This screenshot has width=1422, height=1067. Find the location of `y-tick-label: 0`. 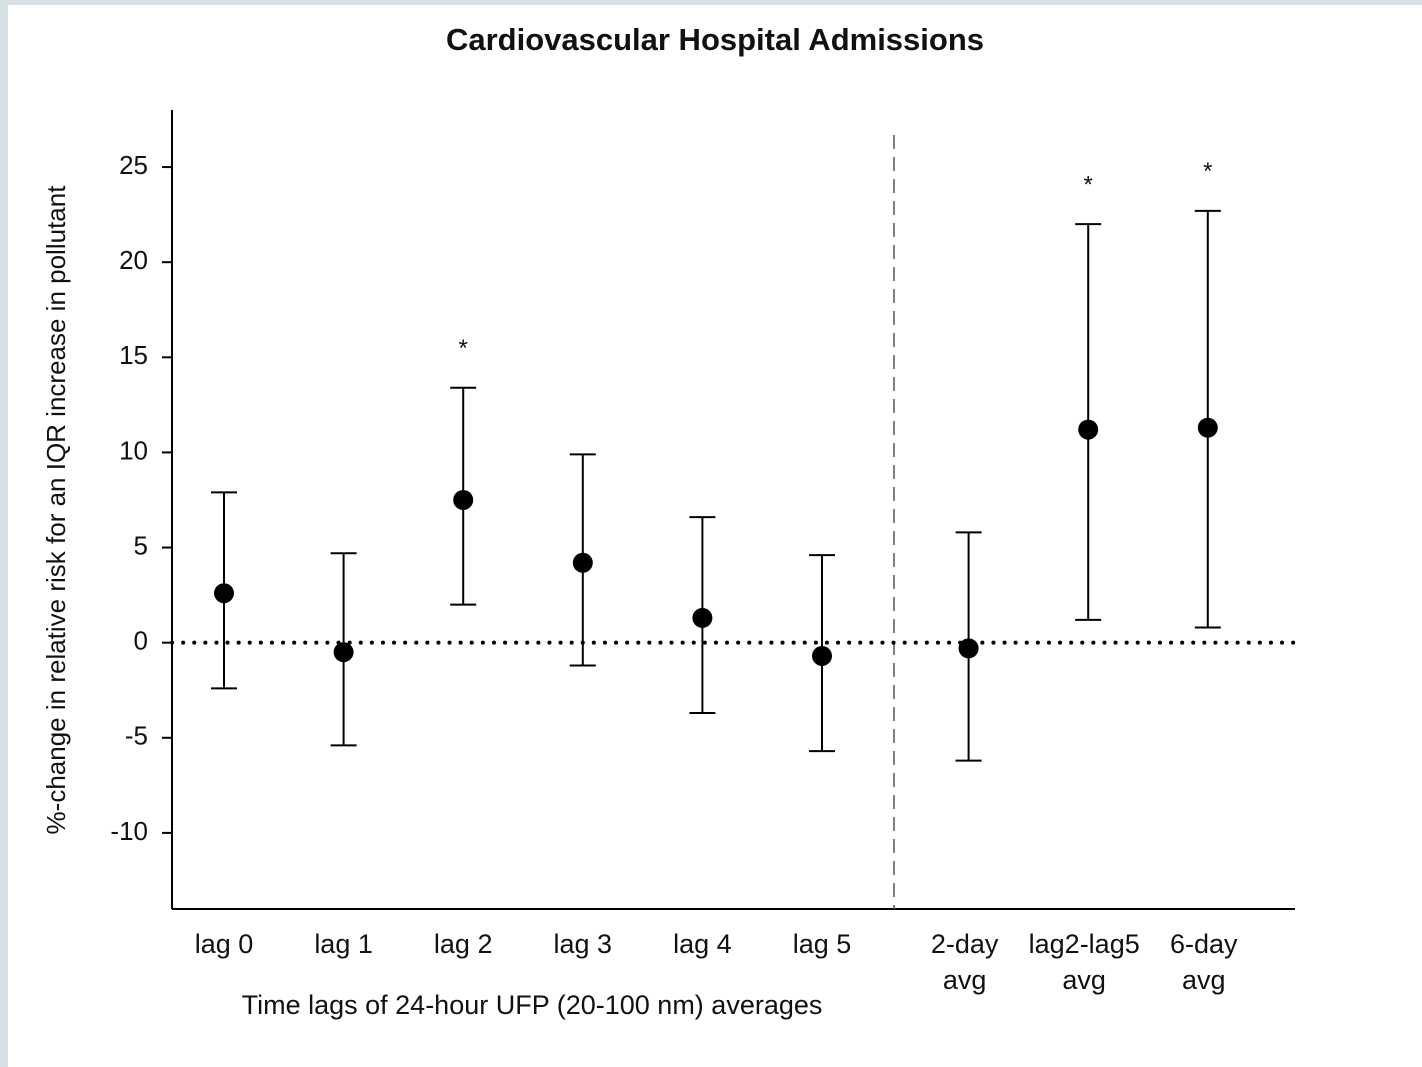

y-tick-label: 0 is located at coordinates (141, 641).